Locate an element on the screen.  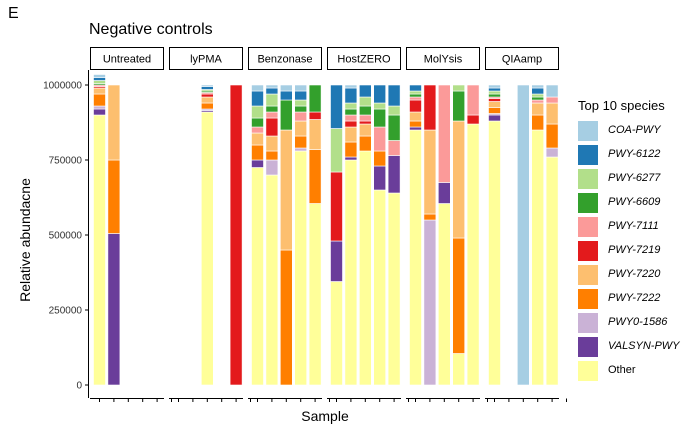
facet-strip-label: HostZERO is located at coordinates (364, 60).